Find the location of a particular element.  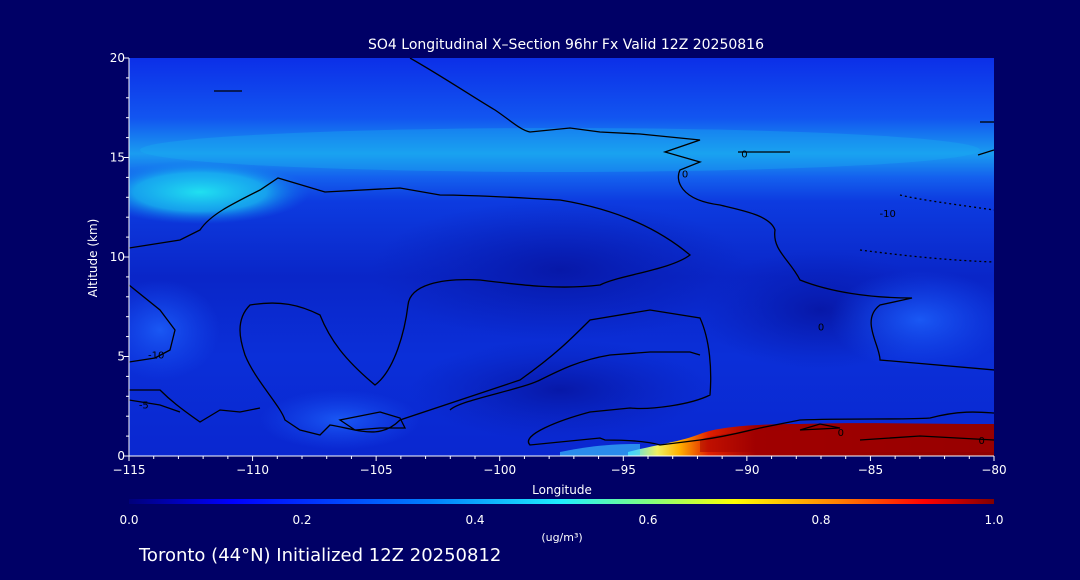

x-tick-label: −115 is located at coordinates (129, 470).